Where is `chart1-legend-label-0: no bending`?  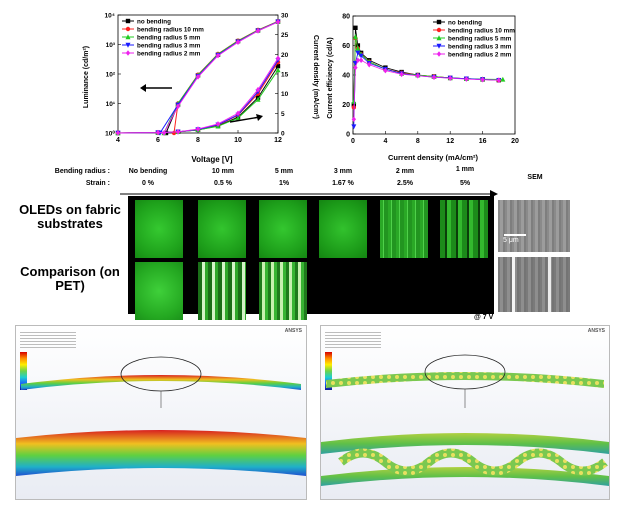
chart1-legend-label-0: no bending is located at coordinates (154, 22).